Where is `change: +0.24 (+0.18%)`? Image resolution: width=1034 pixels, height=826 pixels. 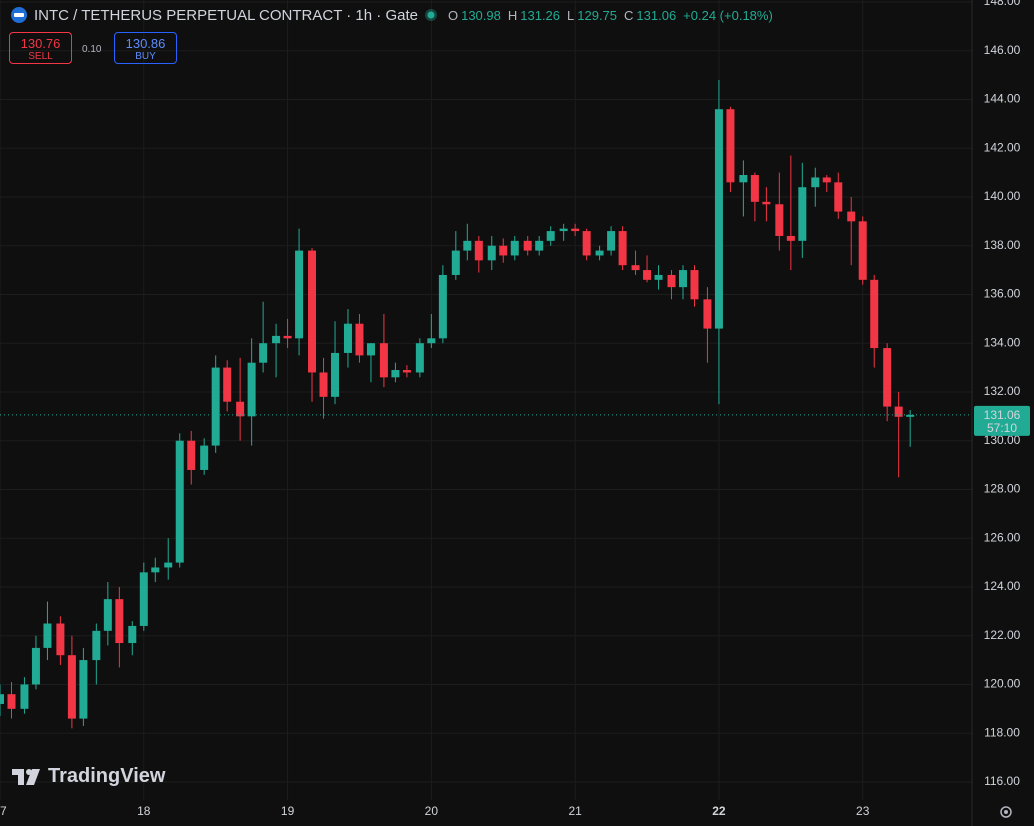 change: +0.24 (+0.18%) is located at coordinates (728, 15).